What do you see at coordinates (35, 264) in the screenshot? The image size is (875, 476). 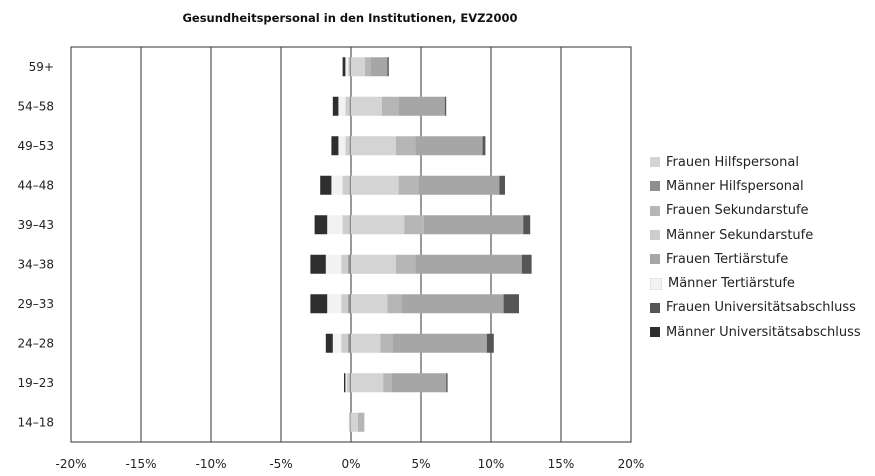 I see `y-tick-label: 34–38` at bounding box center [35, 264].